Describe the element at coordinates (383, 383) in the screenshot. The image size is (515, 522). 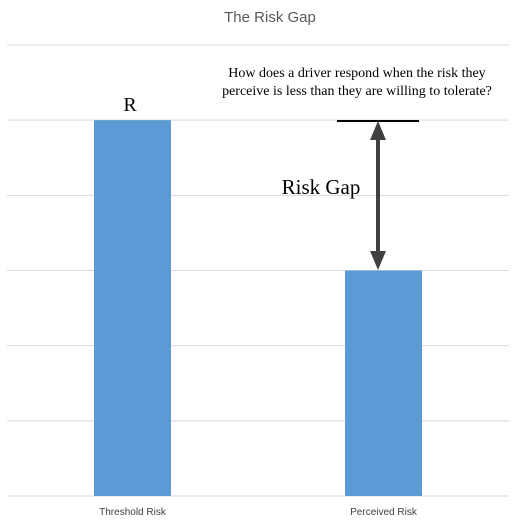
I see `bar-perceived-risk` at that location.